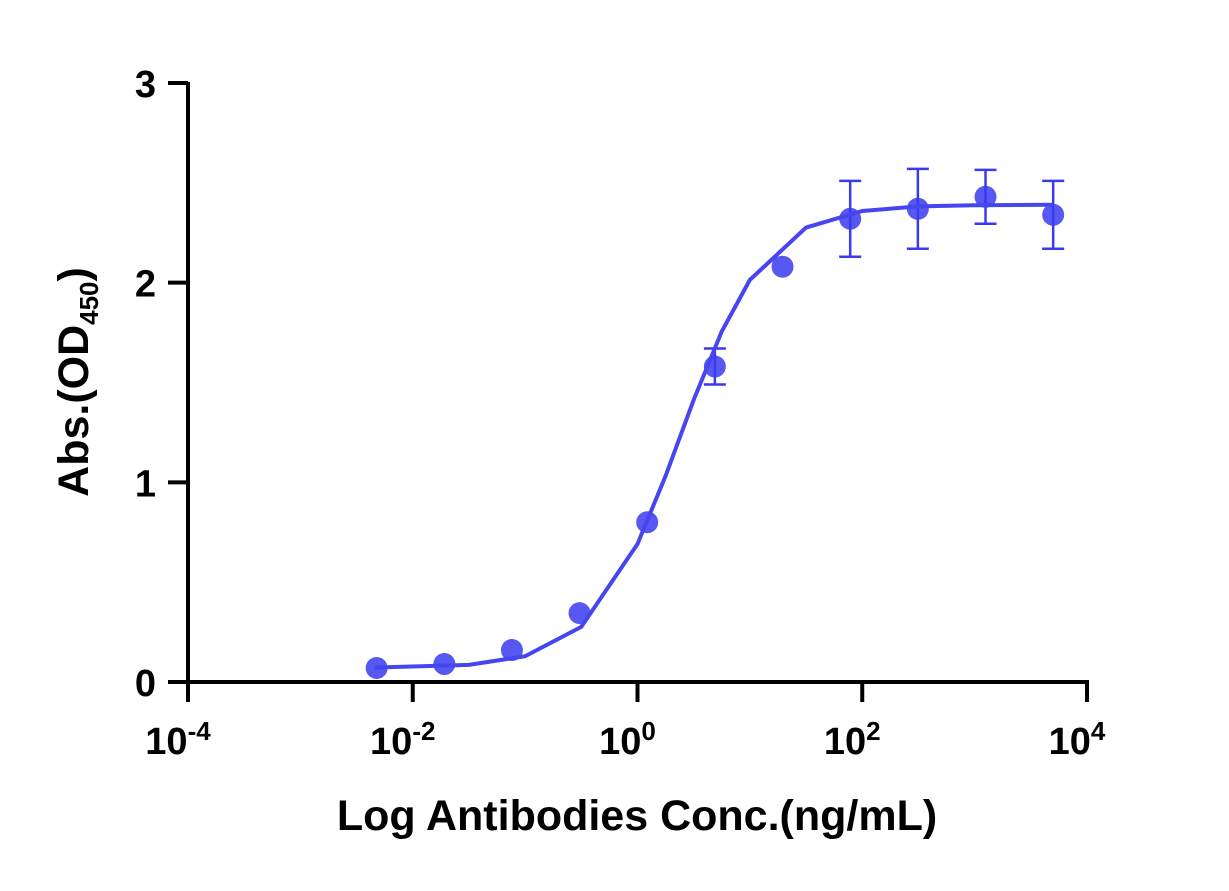 This screenshot has height=891, width=1229. What do you see at coordinates (1098, 731) in the screenshot?
I see `x-tick-exponent: 4` at bounding box center [1098, 731].